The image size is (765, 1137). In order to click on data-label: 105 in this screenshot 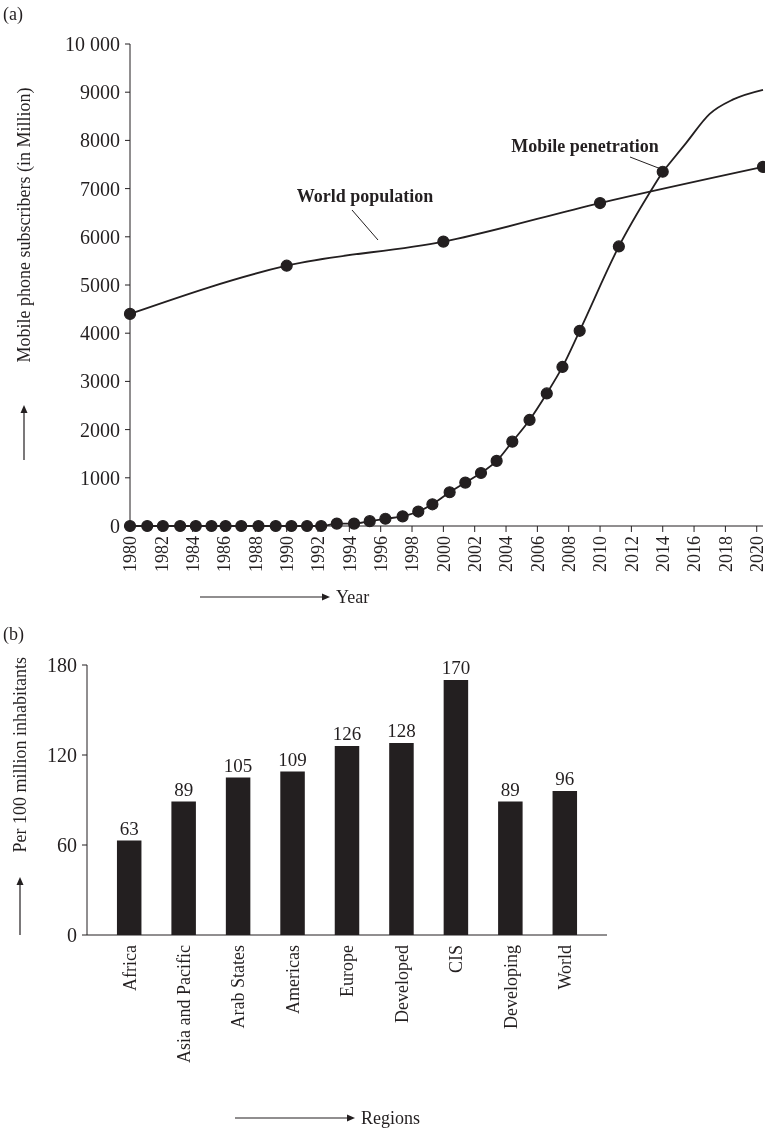, I will do `click(238, 765)`.